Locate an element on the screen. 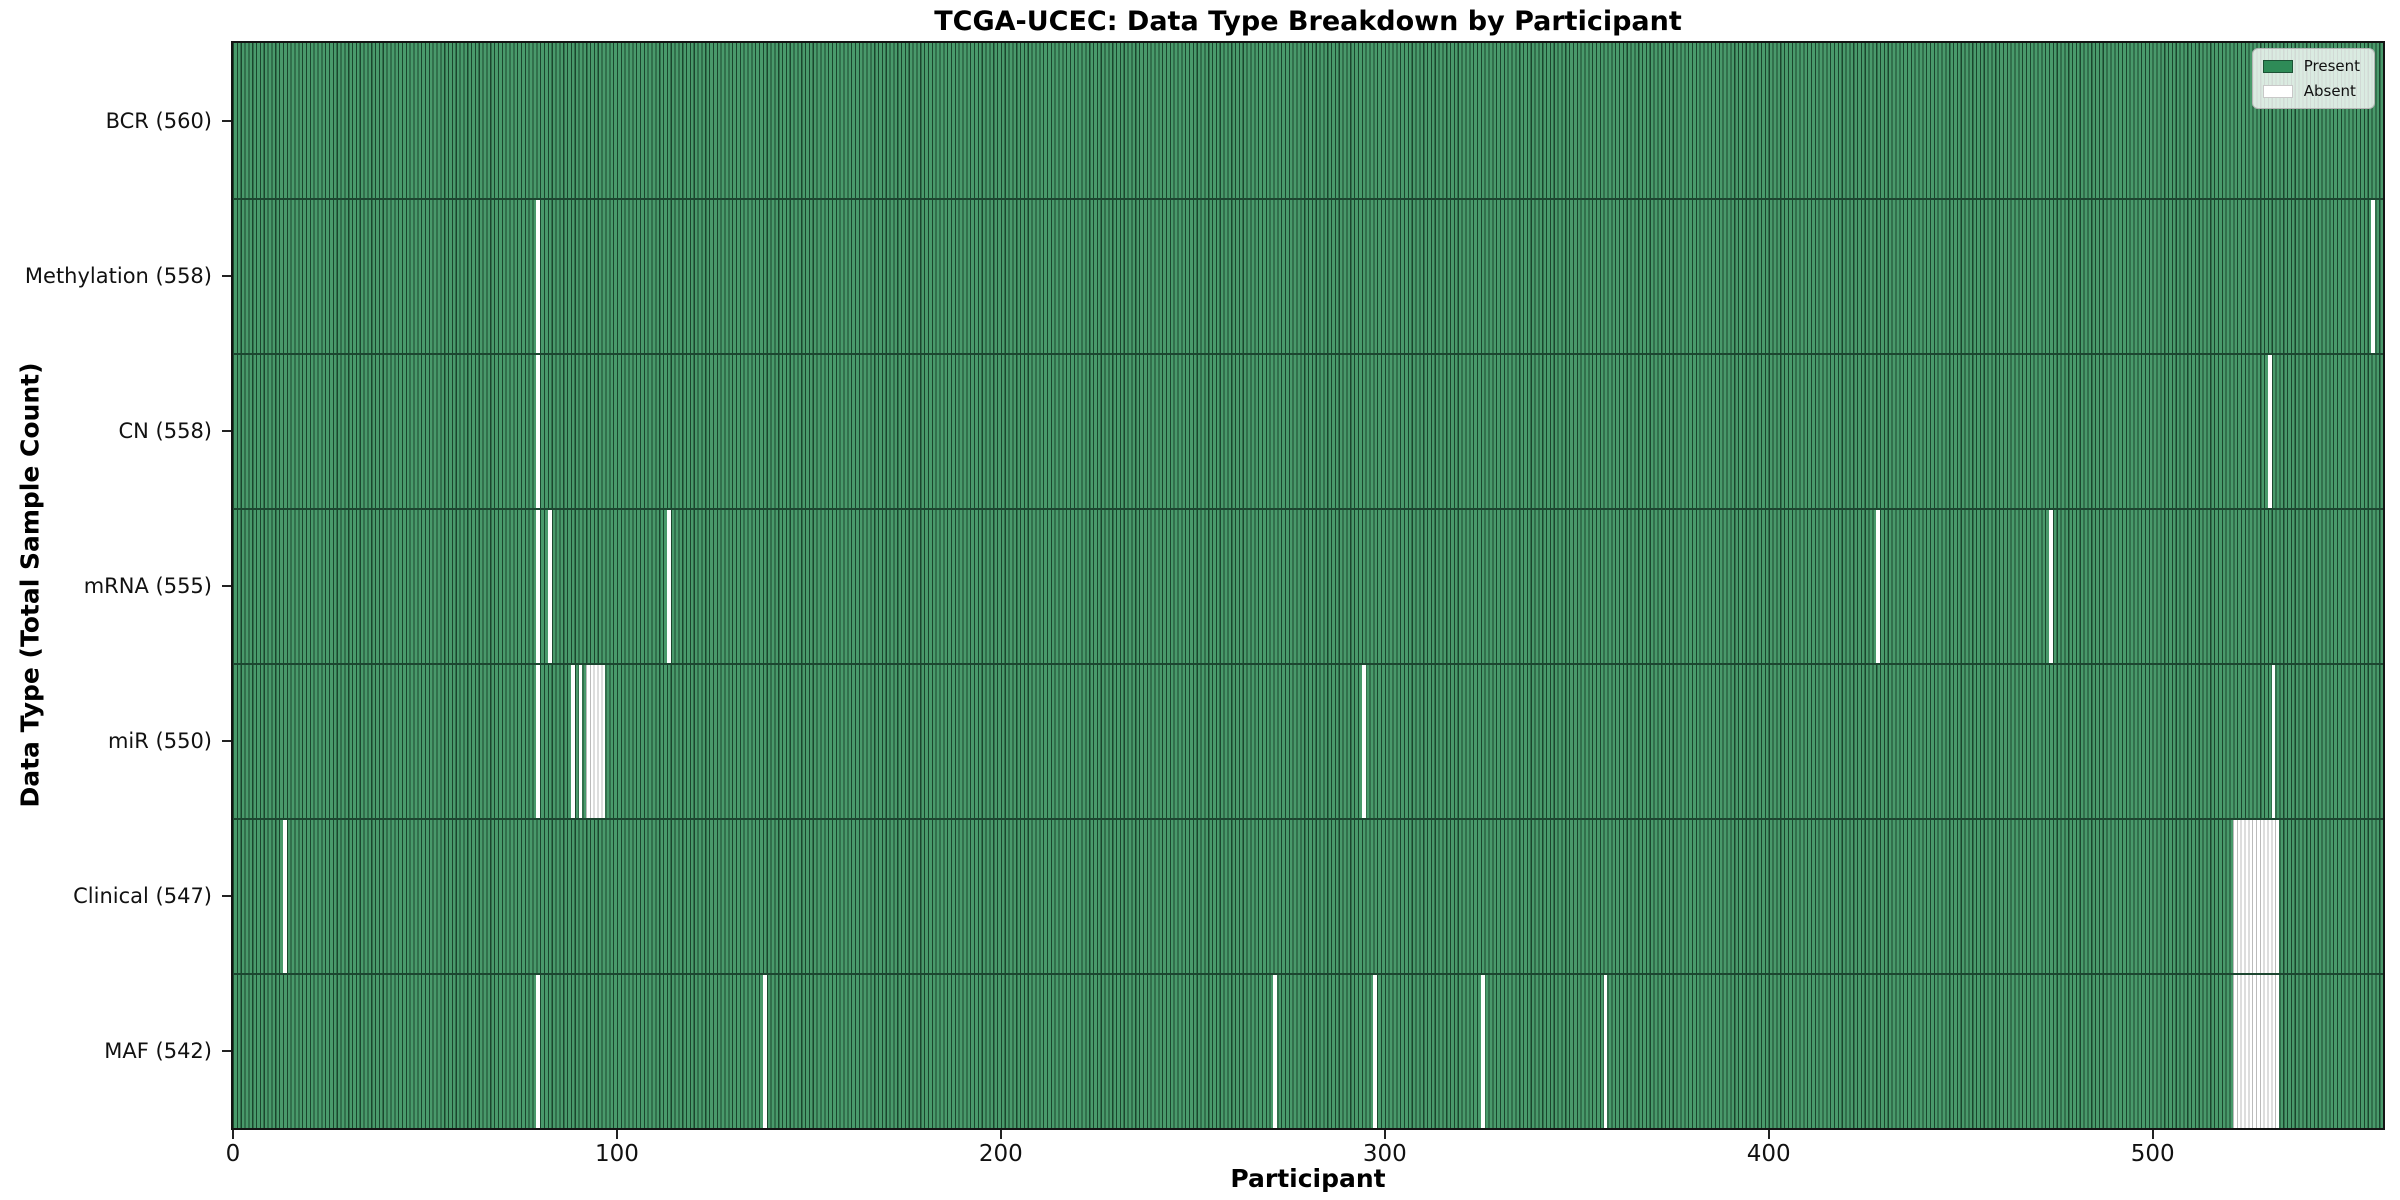 Image resolution: width=2400 pixels, height=1200 pixels. matrix-row-mir is located at coordinates (1308, 740).